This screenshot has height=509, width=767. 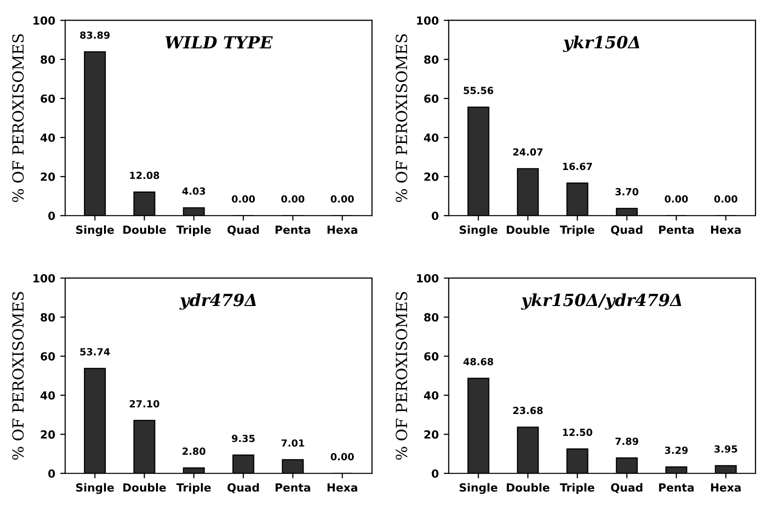 What do you see at coordinates (194, 451) in the screenshot?
I see `data-label: 2.80` at bounding box center [194, 451].